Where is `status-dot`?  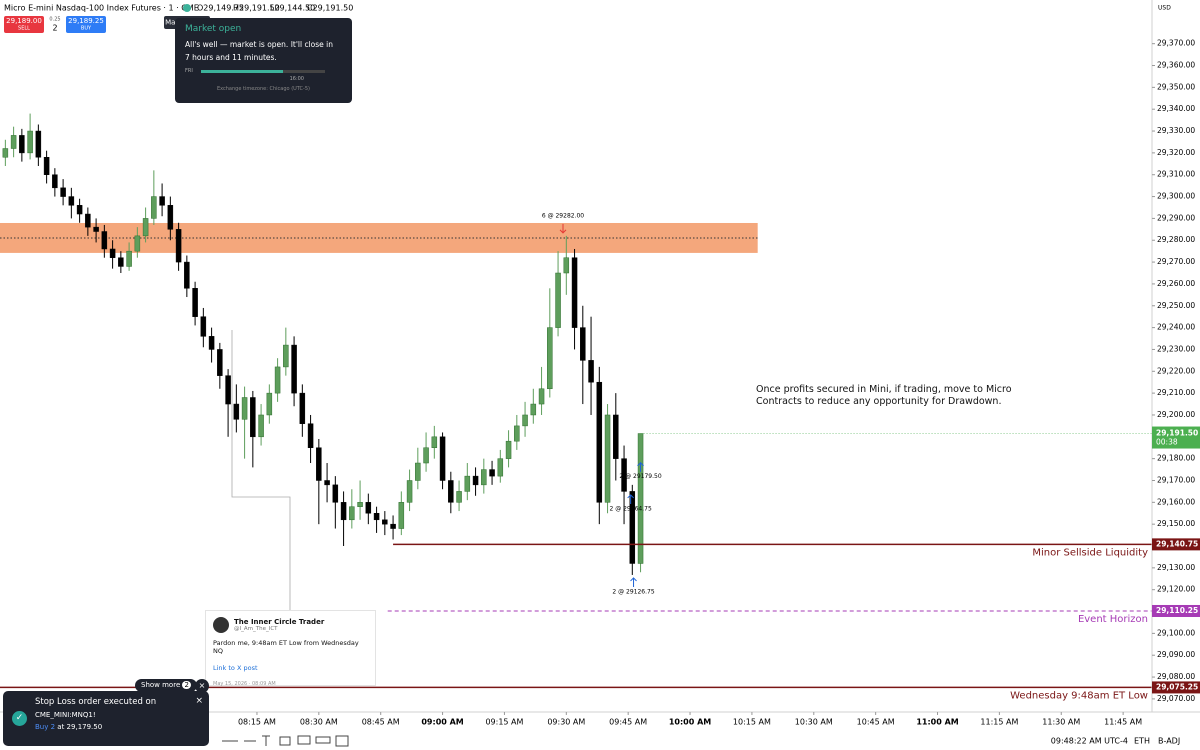 status-dot is located at coordinates (187, 8).